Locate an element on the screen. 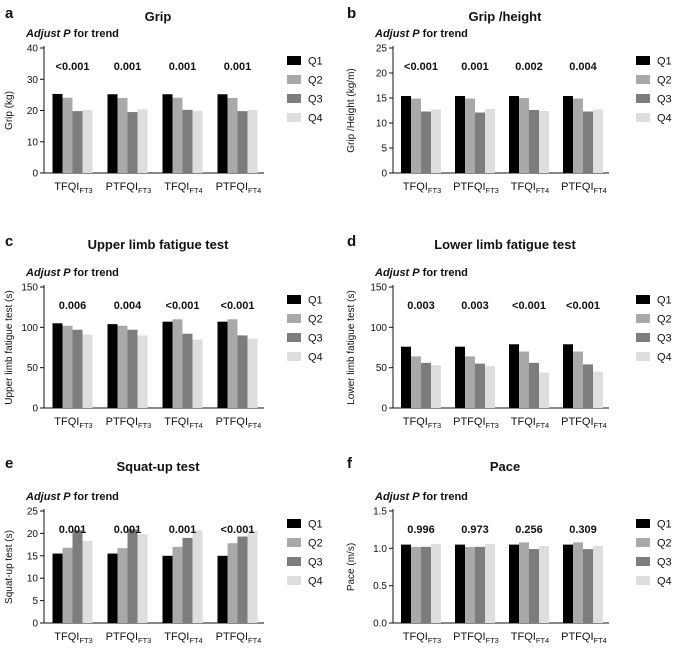 The image size is (685, 662). panel-letter: f is located at coordinates (350, 463).